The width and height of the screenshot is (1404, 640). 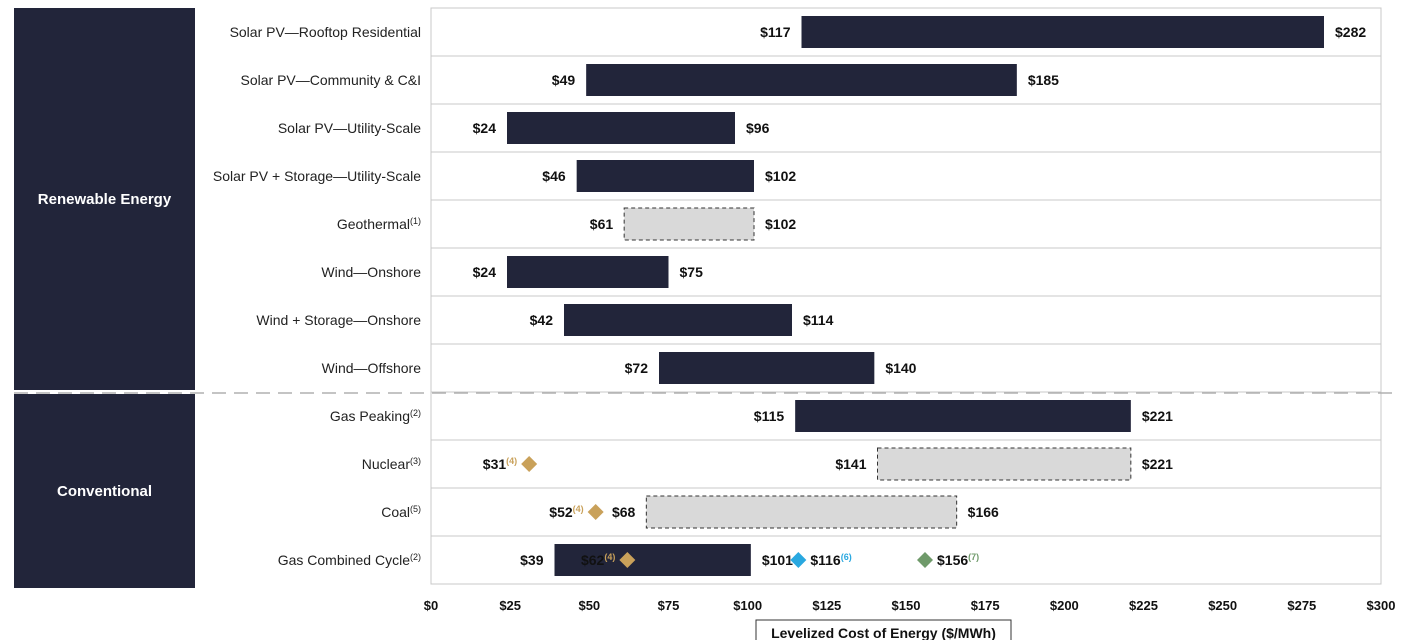 What do you see at coordinates (777, 560) in the screenshot?
I see `bar-high-label: $101` at bounding box center [777, 560].